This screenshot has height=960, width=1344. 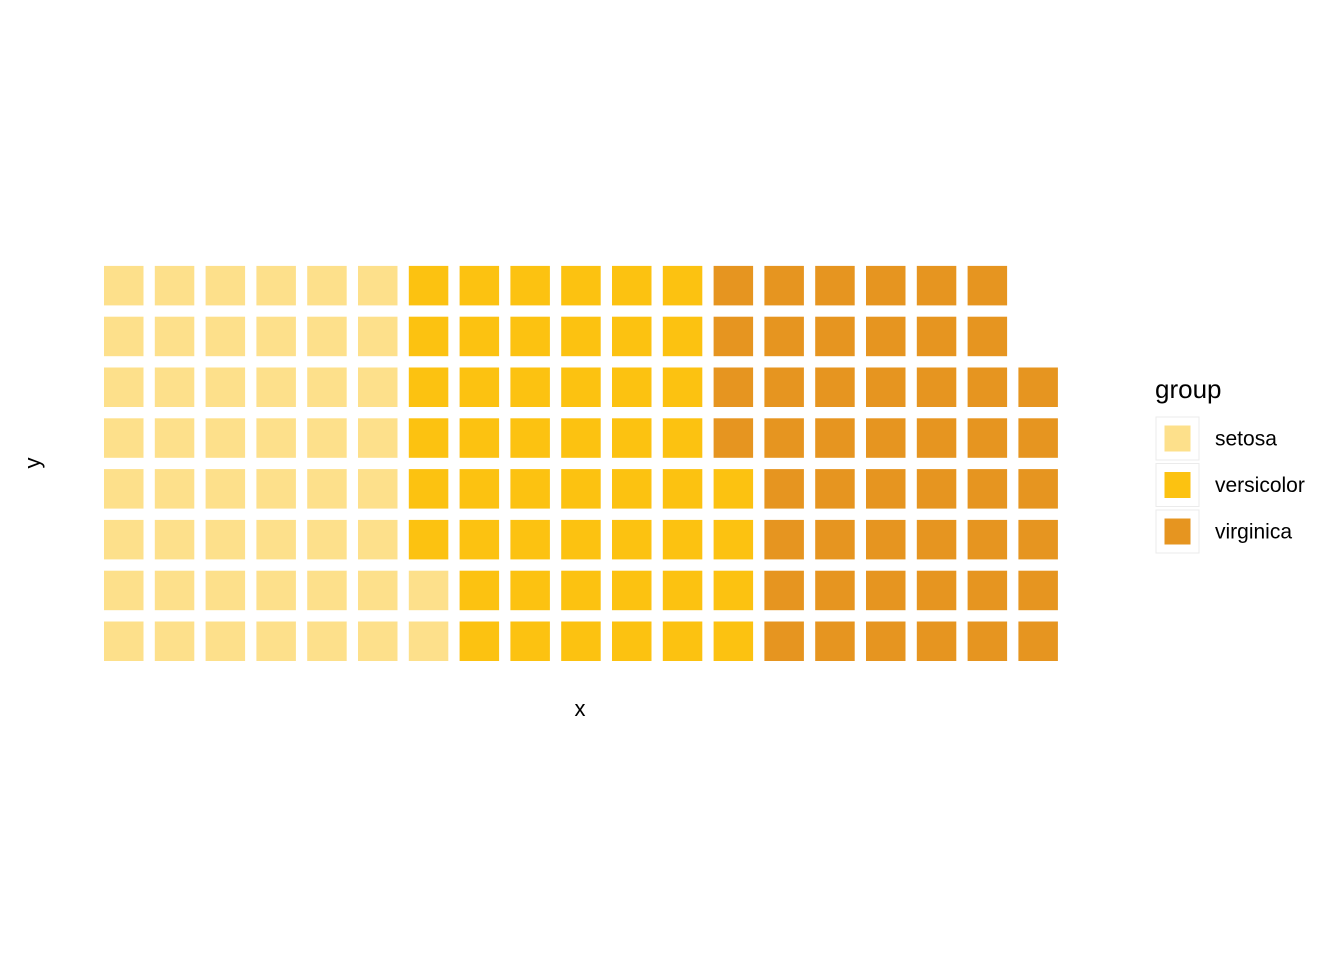 I want to click on legend-label-versicolor: versicolor, so click(x=1260, y=485).